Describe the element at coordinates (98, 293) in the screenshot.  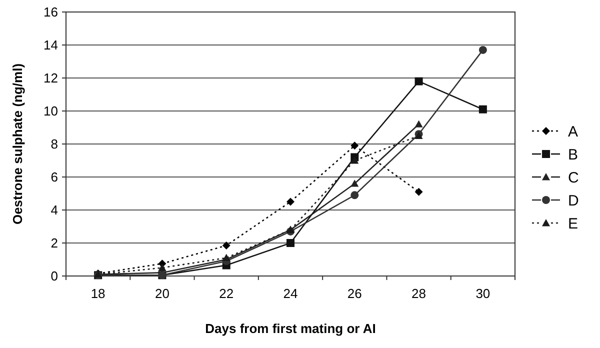
I see `x-tick-label: 18` at that location.